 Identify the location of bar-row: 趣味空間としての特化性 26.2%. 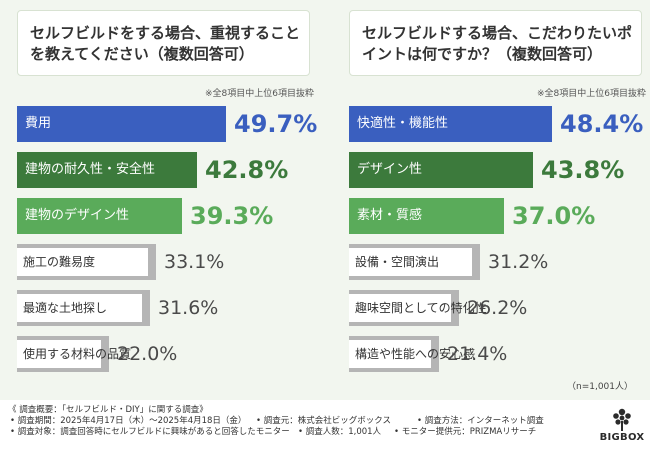
(499, 308).